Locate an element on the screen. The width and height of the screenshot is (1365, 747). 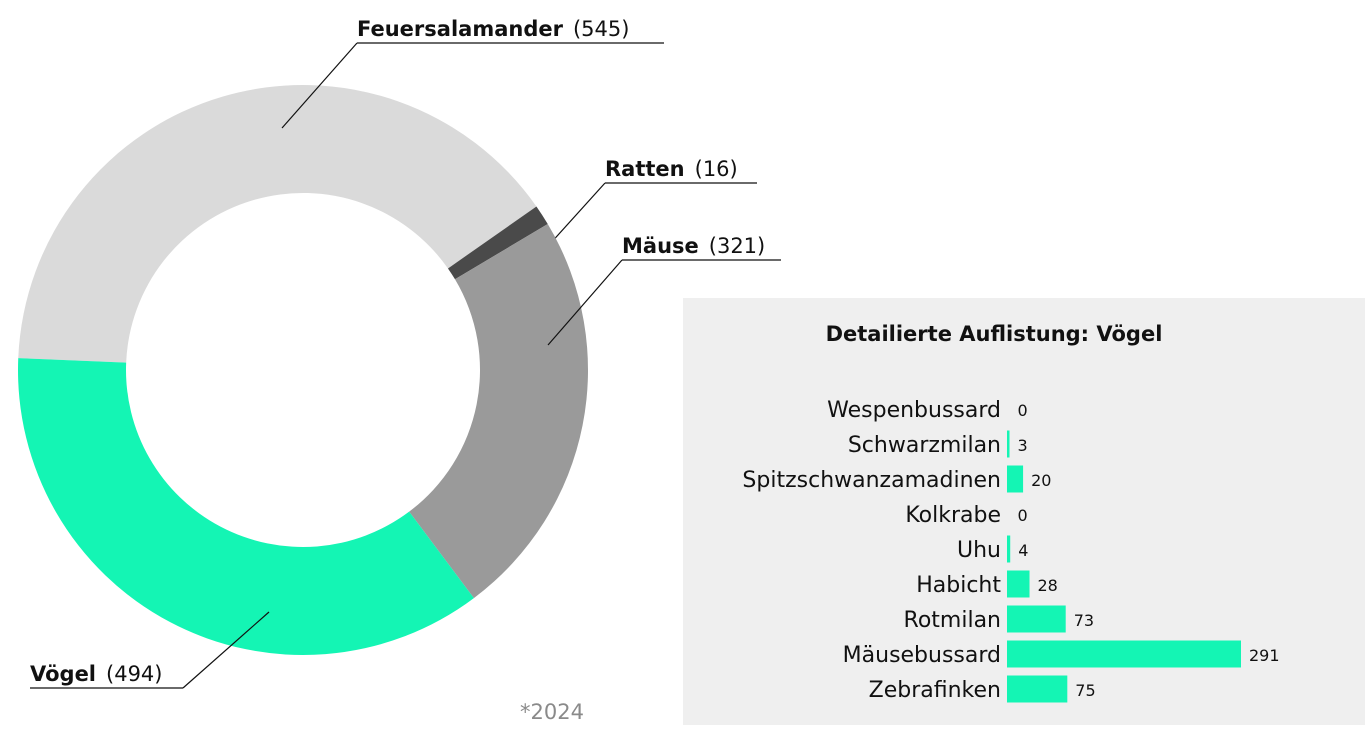
bar-category-label: Habicht is located at coordinates (958, 585).